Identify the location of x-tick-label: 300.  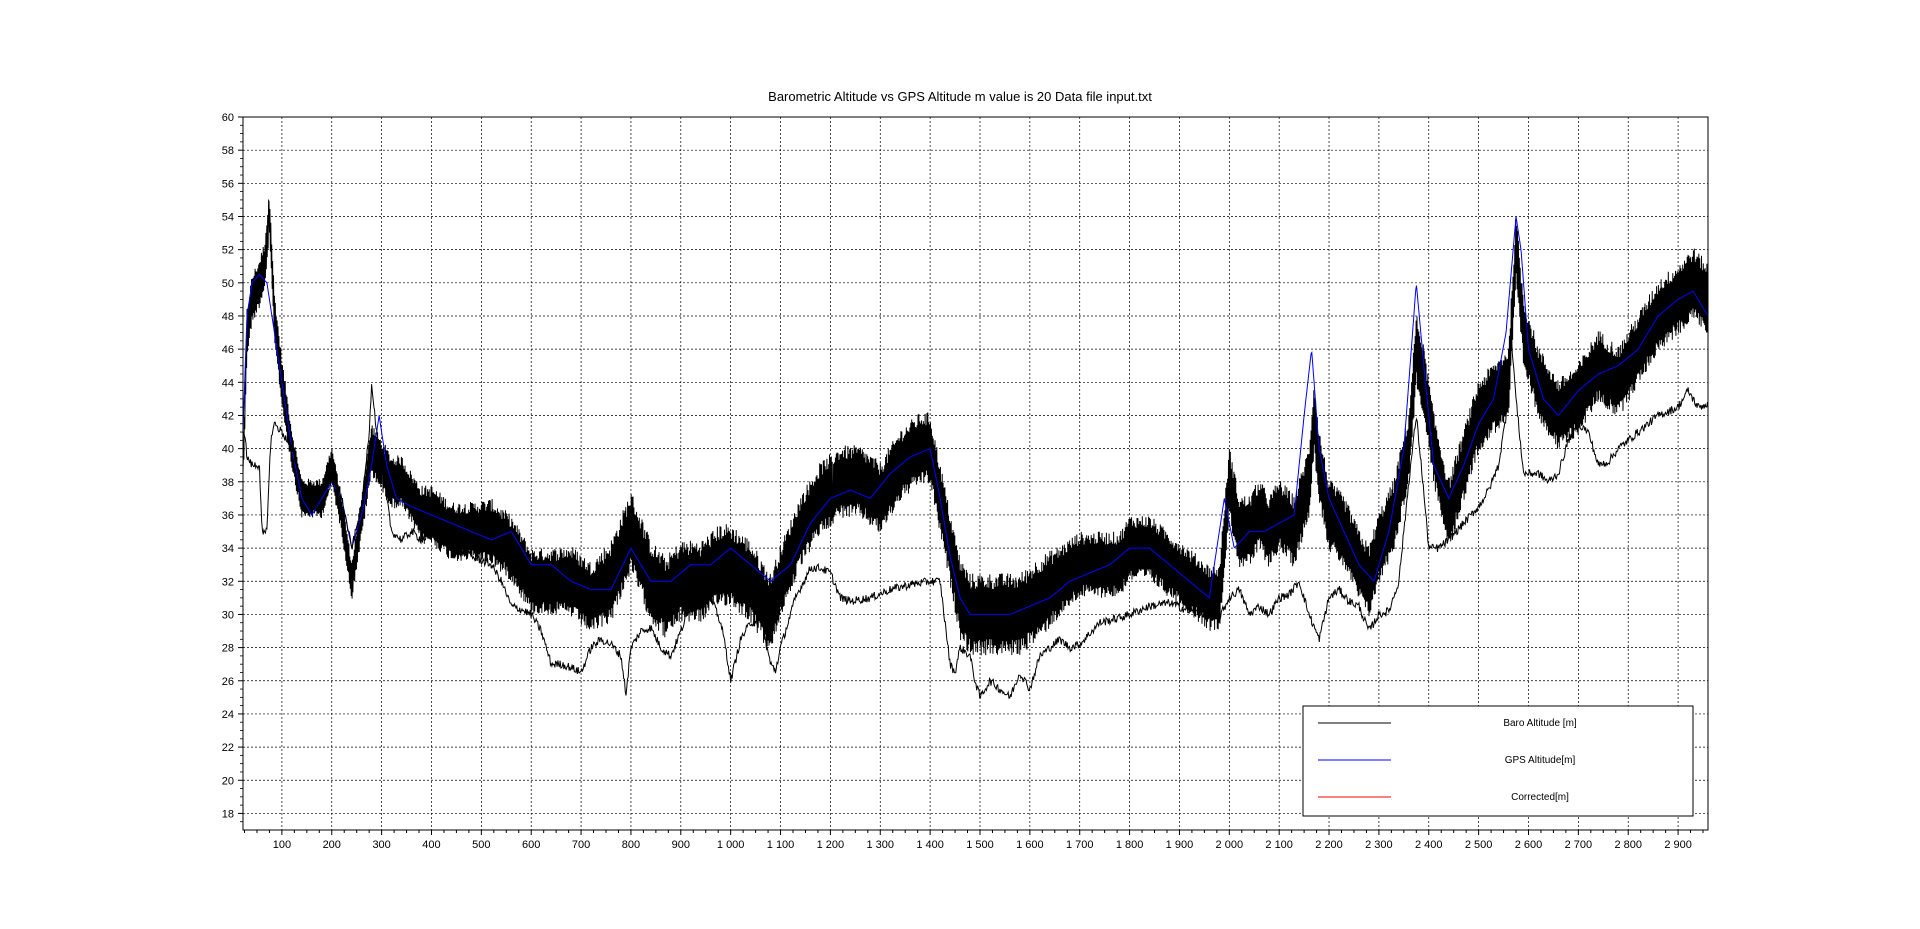
(381, 845).